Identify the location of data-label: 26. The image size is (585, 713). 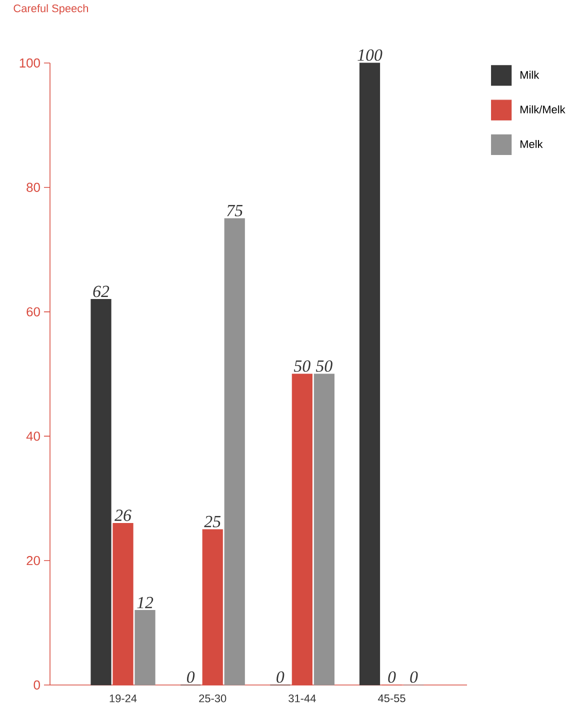
(123, 516).